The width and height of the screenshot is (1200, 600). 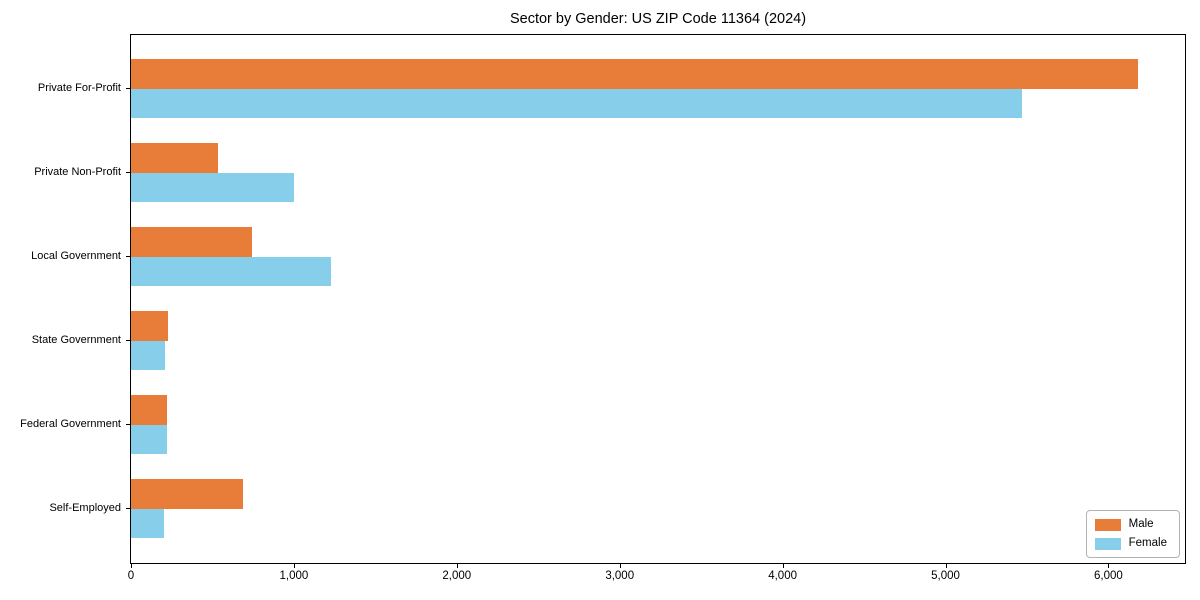 I want to click on x-axis-tick-label: 5,000, so click(x=945, y=576).